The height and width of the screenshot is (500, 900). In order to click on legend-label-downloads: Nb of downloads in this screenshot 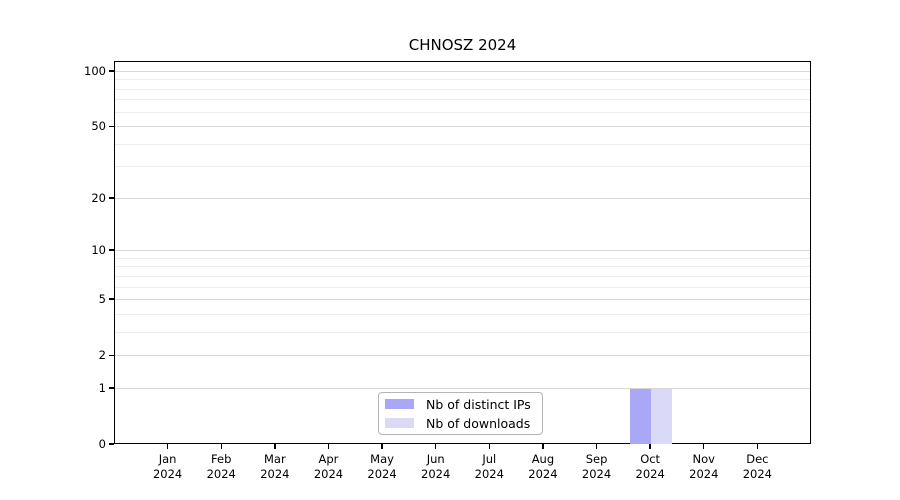, I will do `click(478, 423)`.